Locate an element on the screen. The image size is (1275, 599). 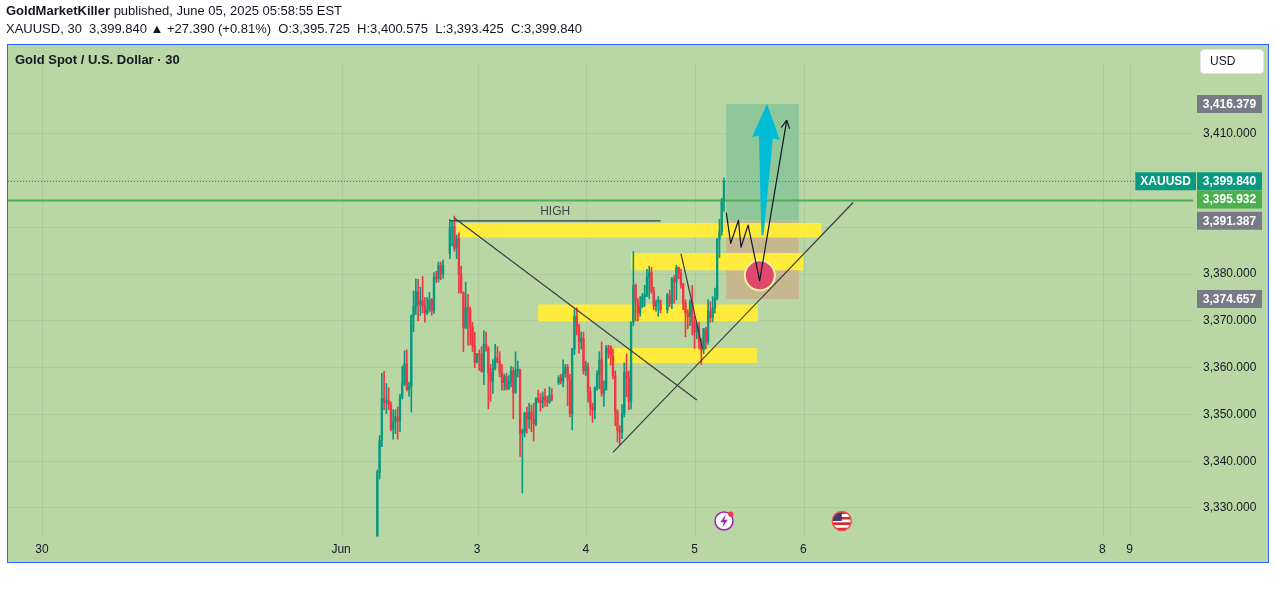
y-tick-label: 3,410.000 is located at coordinates (1230, 133).